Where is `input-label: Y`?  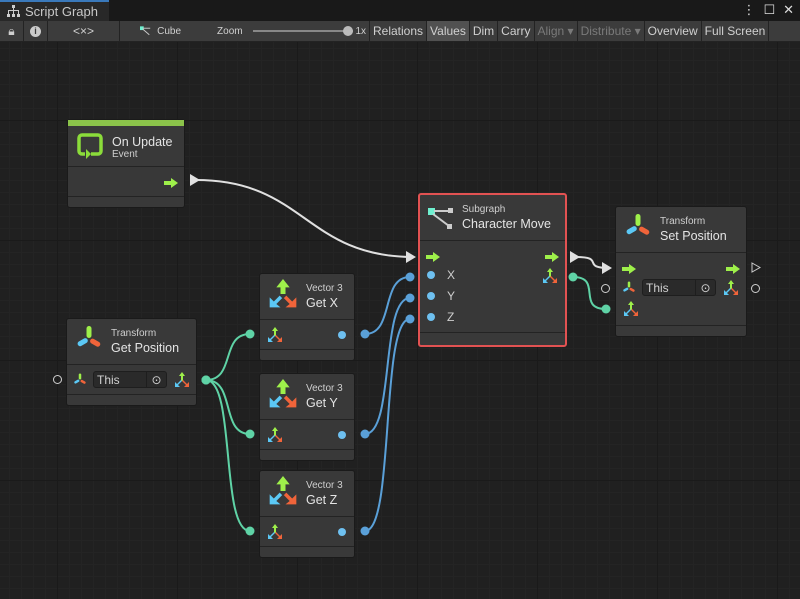
input-label: Y is located at coordinates (451, 296).